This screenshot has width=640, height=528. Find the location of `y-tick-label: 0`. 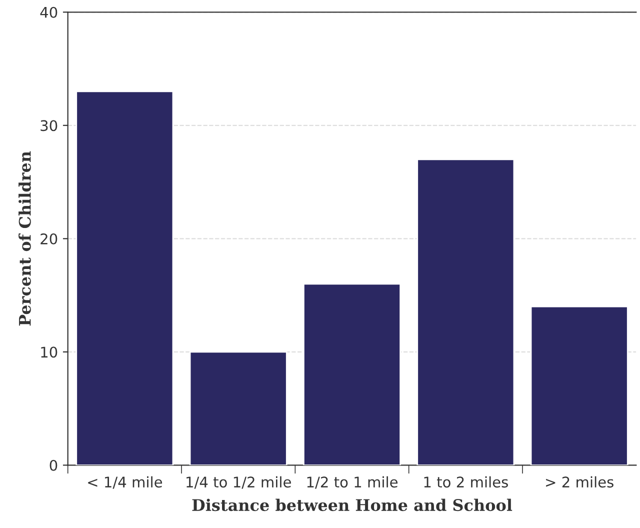

y-tick-label: 0 is located at coordinates (54, 465).